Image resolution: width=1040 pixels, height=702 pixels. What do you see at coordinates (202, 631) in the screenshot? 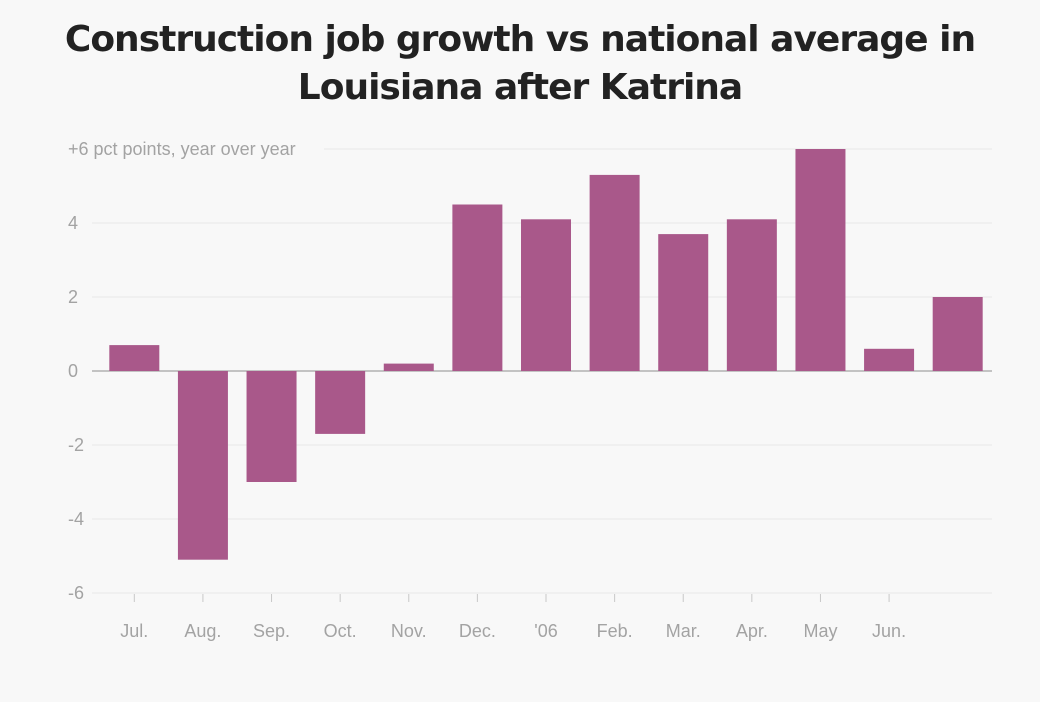
I see `x-tick-label: Aug.` at bounding box center [202, 631].